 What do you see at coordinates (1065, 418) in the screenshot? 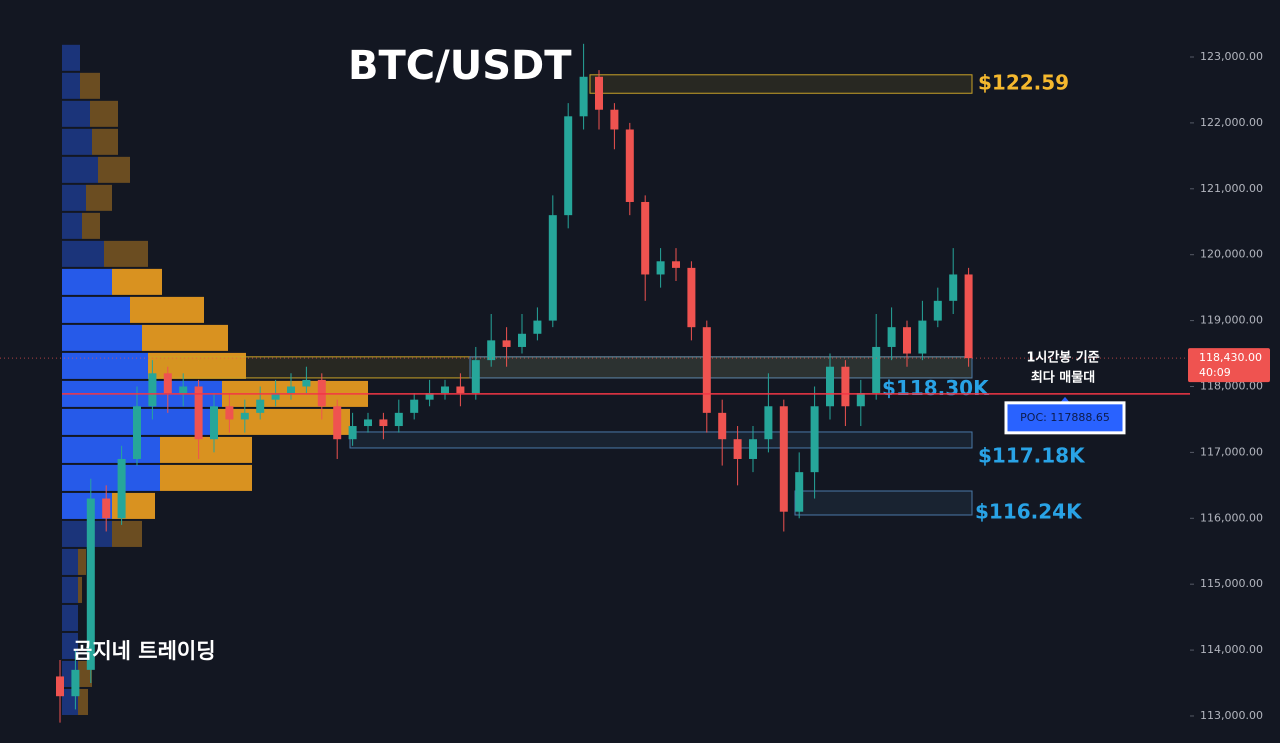
I see `poc-box` at bounding box center [1065, 418].